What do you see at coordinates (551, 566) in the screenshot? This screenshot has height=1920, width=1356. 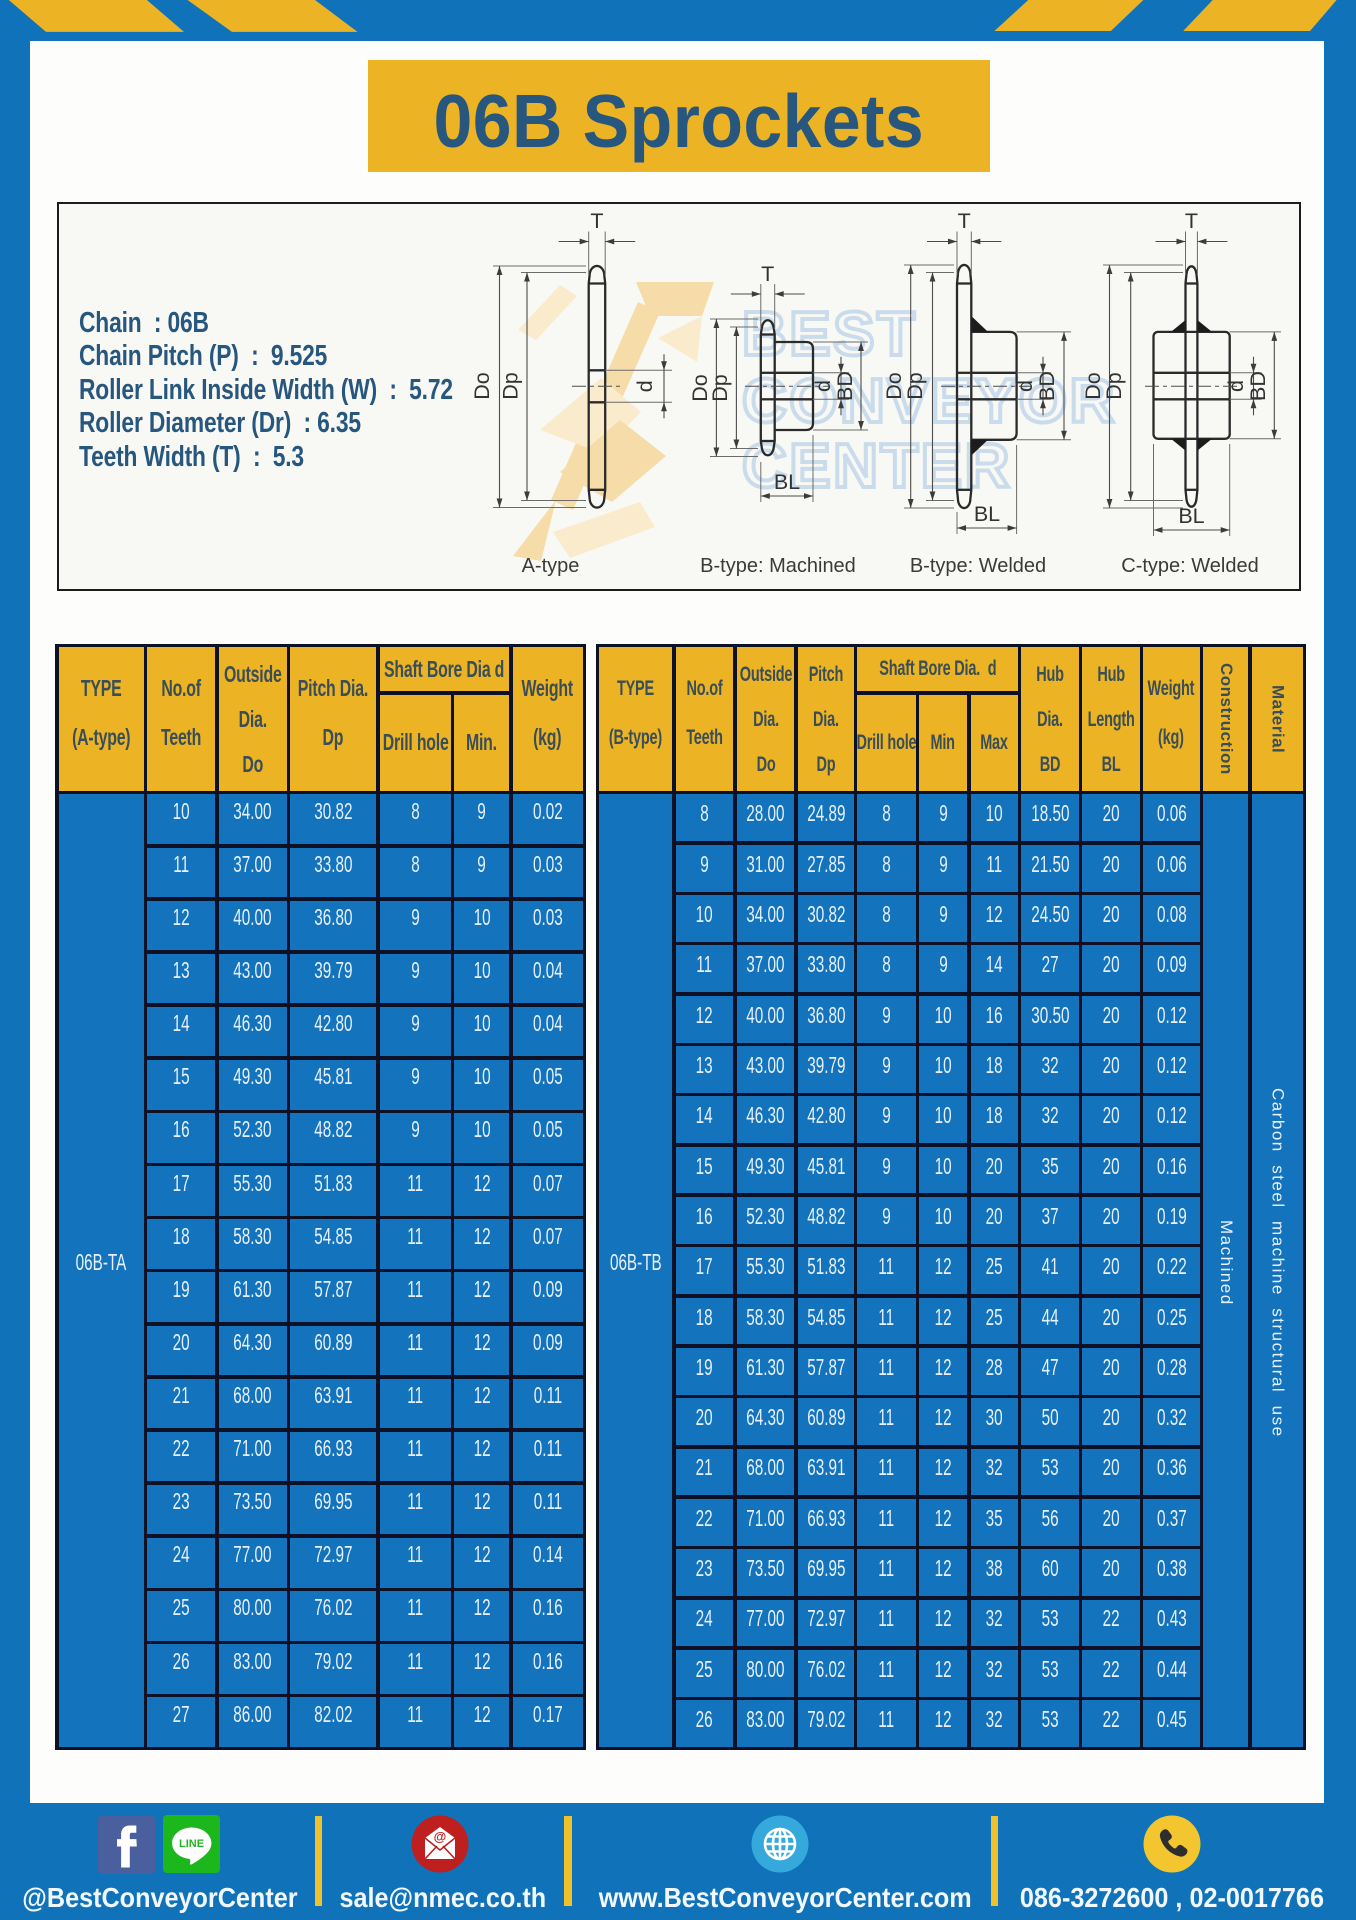 I see `svg-text: A-type` at bounding box center [551, 566].